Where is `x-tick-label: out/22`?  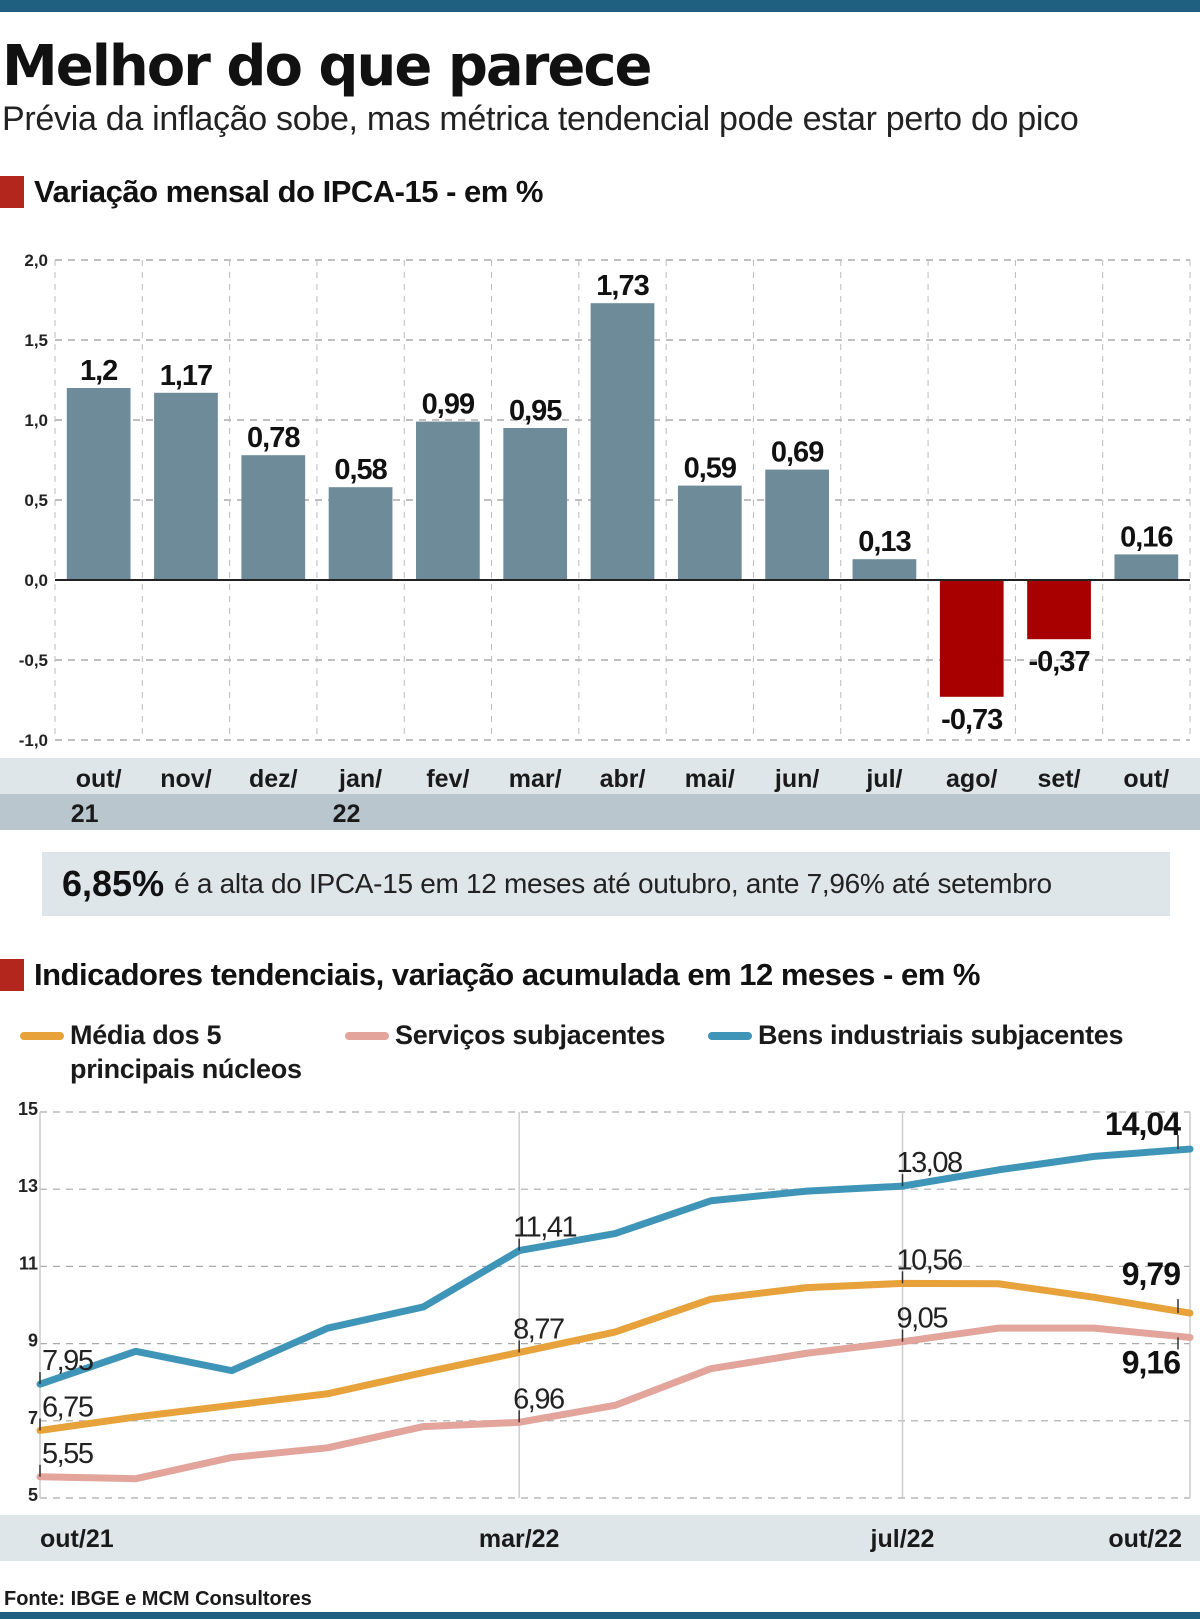
x-tick-label: out/22 is located at coordinates (1145, 1539).